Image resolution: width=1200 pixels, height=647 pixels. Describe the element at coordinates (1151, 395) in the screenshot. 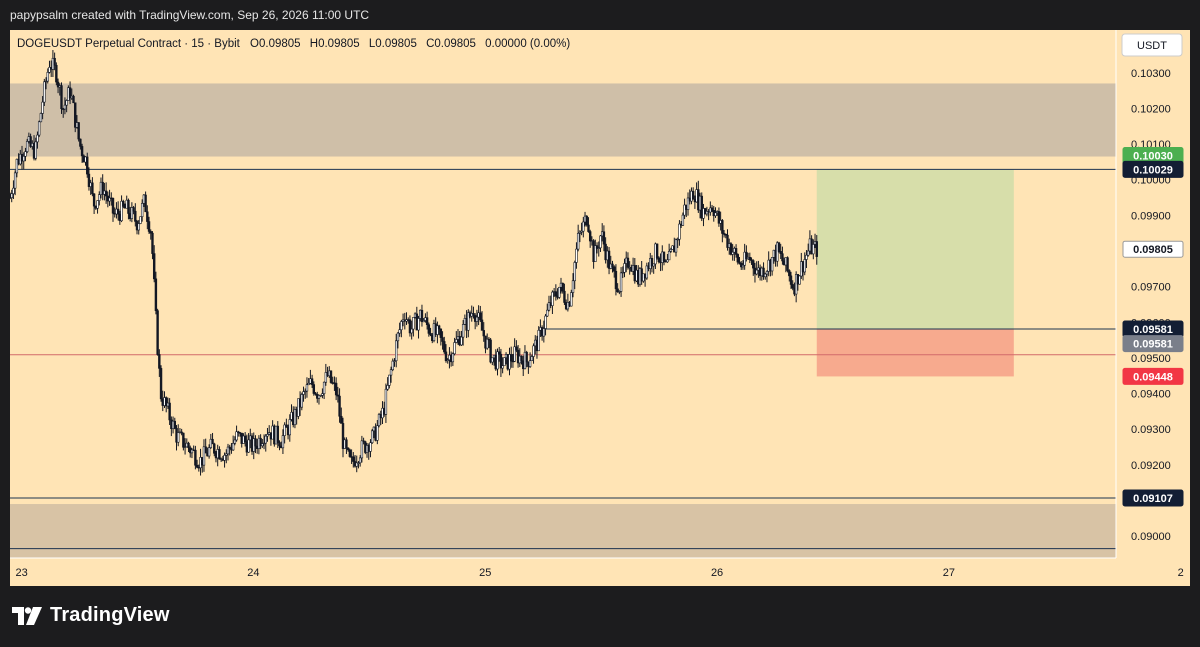

I see `price-tick-label: 0.09400` at that location.